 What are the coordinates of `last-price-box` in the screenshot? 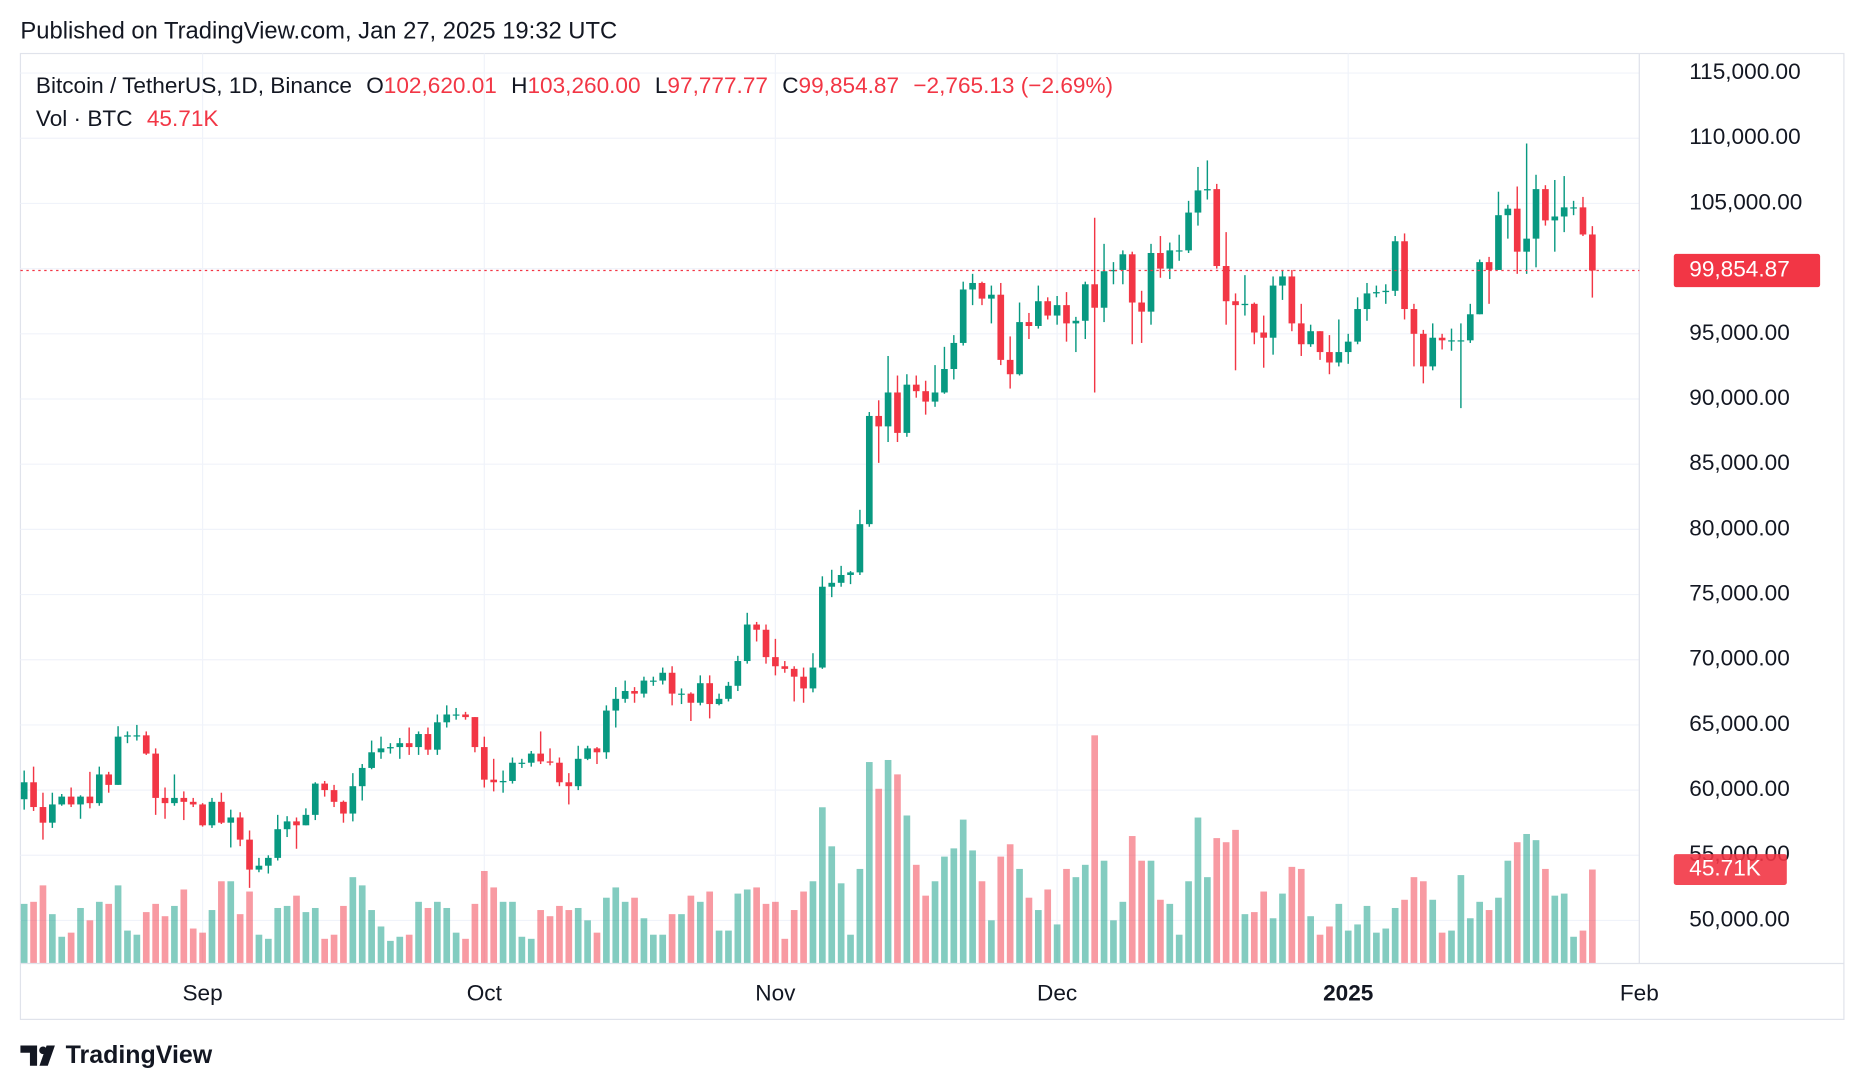 It's located at (1747, 270).